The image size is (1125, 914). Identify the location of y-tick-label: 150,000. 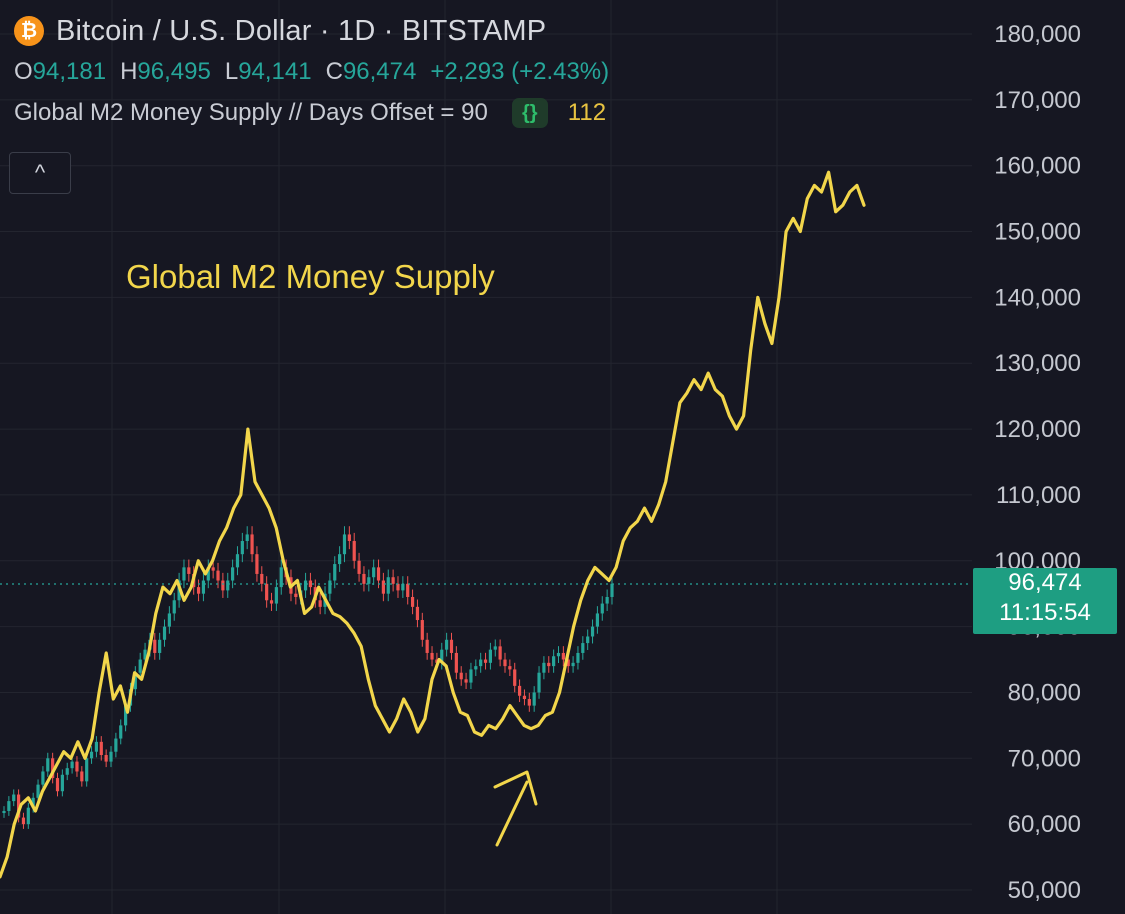
(1037, 232).